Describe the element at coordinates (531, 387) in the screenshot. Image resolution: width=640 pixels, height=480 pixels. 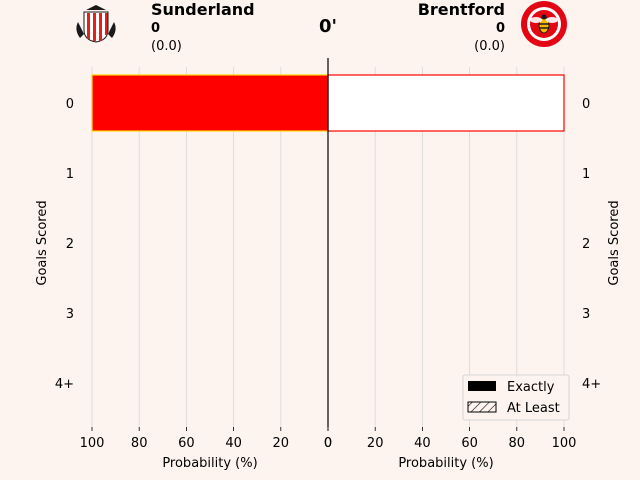
I see `legend-exactly-label: Exactly` at that location.